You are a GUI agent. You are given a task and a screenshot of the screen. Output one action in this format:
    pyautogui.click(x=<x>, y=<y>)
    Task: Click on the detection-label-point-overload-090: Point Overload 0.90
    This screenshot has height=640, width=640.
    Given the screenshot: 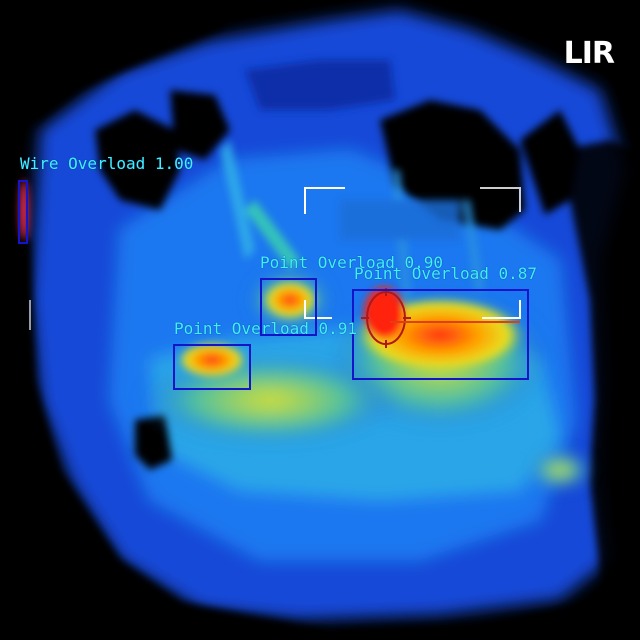 What is the action you would take?
    pyautogui.click(x=352, y=262)
    